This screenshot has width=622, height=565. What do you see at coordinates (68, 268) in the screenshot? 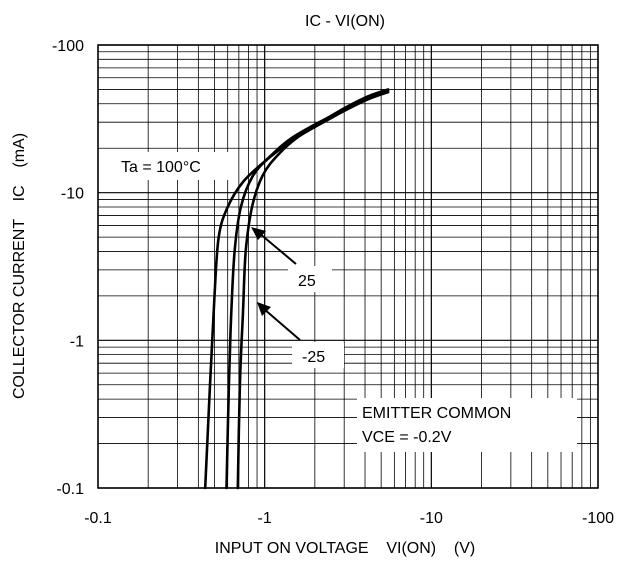
I see `y-tick-labels: -100 -10 -1 -0.1` at bounding box center [68, 268].